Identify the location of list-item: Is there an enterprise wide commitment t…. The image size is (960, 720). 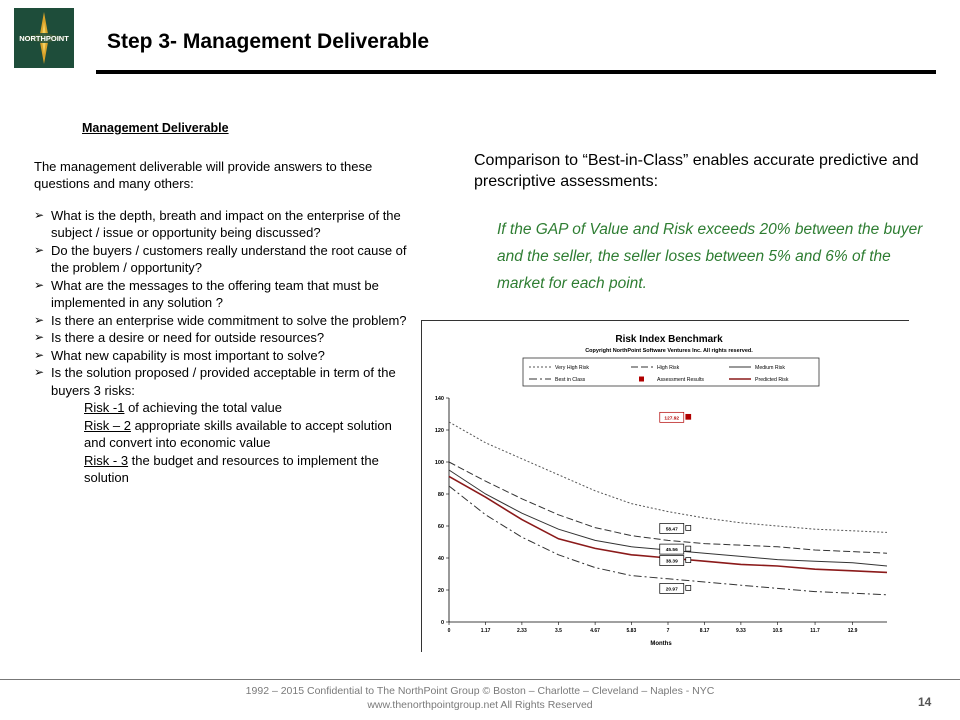
(221, 321).